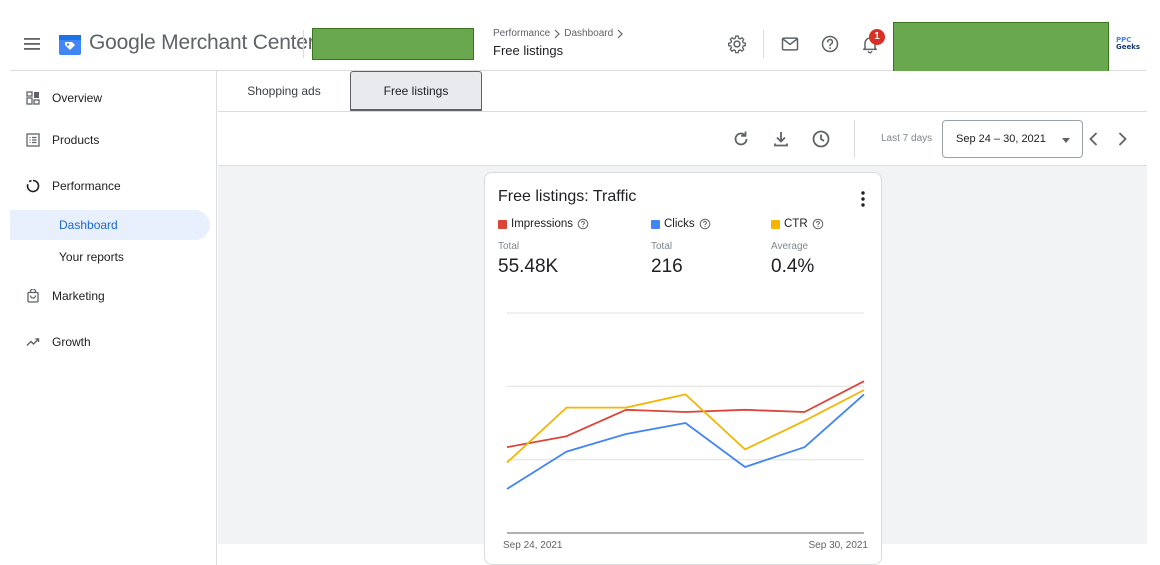  I want to click on metric-name: CTR, so click(796, 224).